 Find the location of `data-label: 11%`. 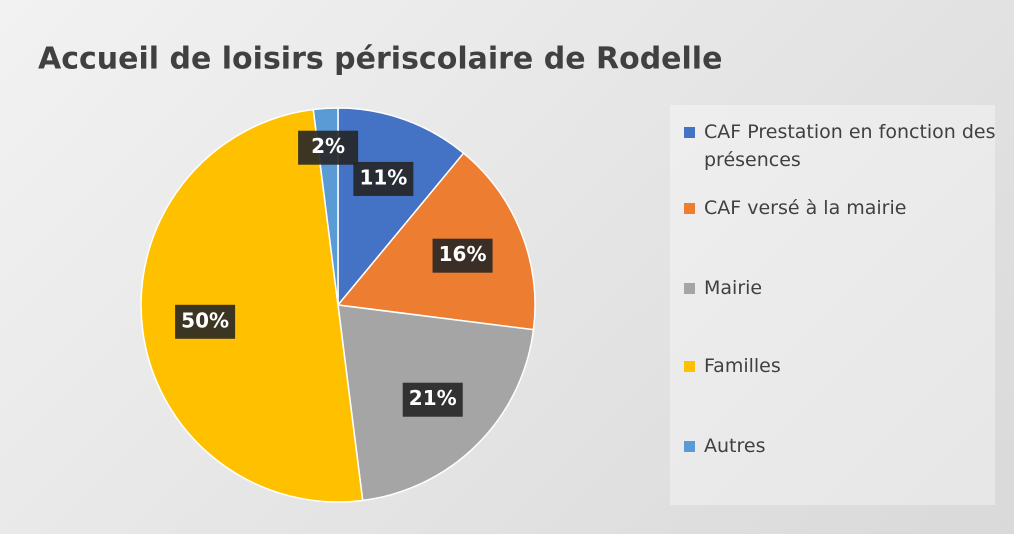

data-label: 11% is located at coordinates (383, 177).